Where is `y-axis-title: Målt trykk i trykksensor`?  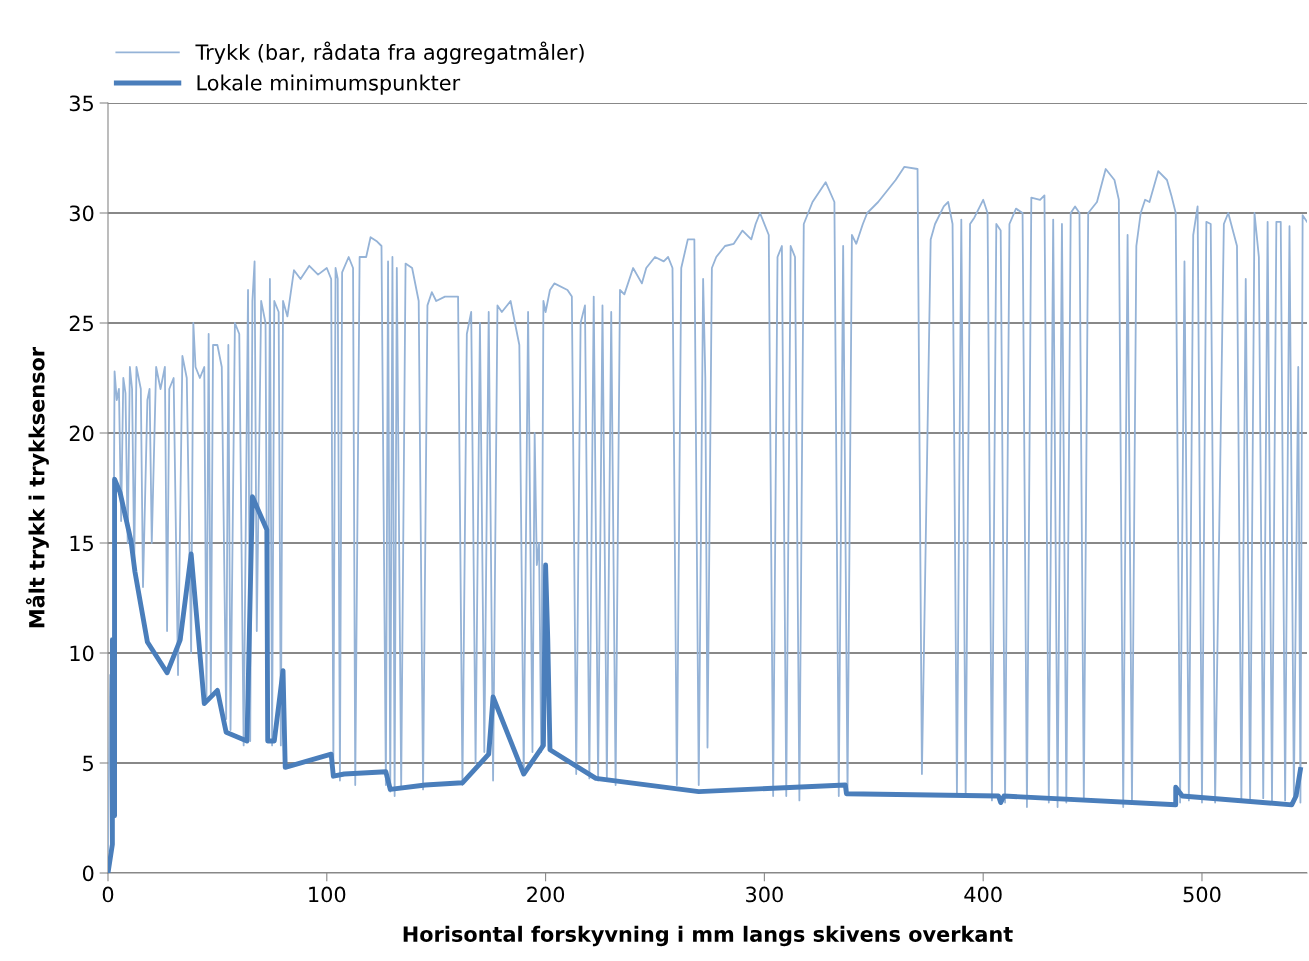
y-axis-title: Målt trykk i trykksensor is located at coordinates (37, 487).